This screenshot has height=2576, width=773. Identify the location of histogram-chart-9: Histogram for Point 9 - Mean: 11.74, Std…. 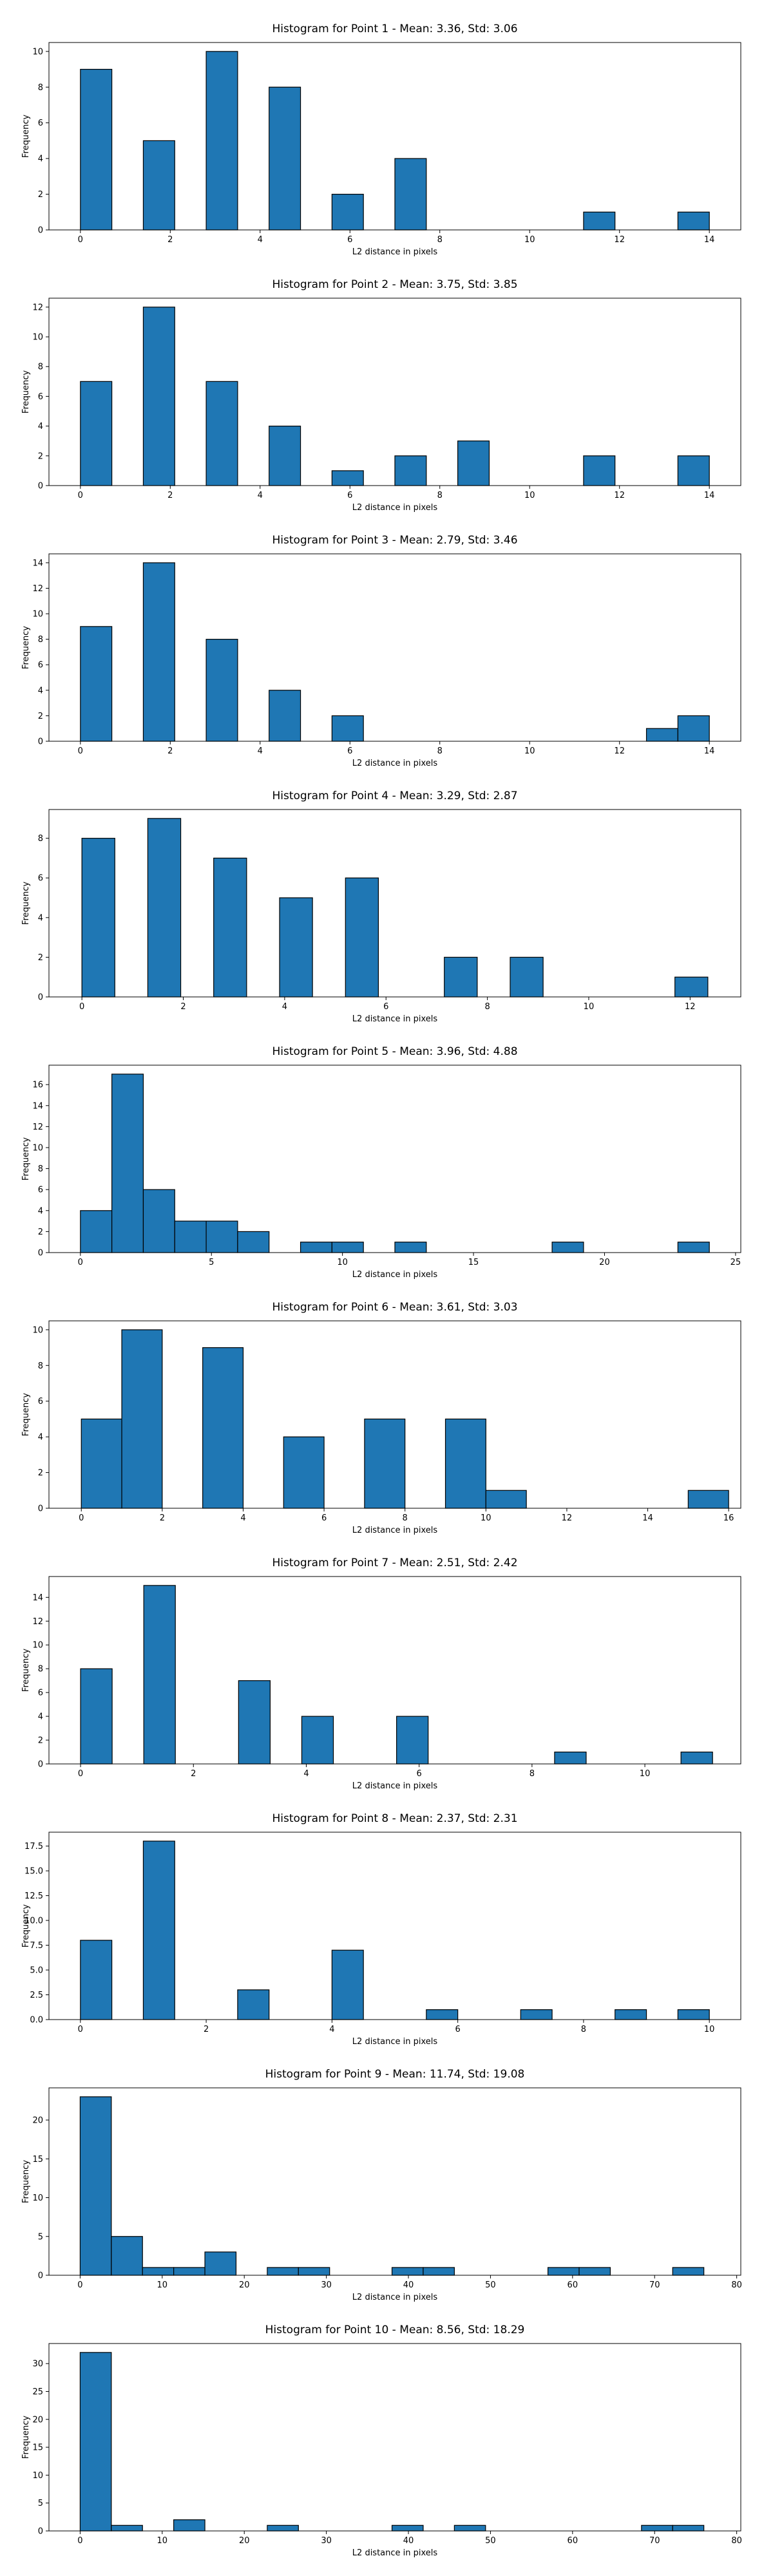
(381, 2185).